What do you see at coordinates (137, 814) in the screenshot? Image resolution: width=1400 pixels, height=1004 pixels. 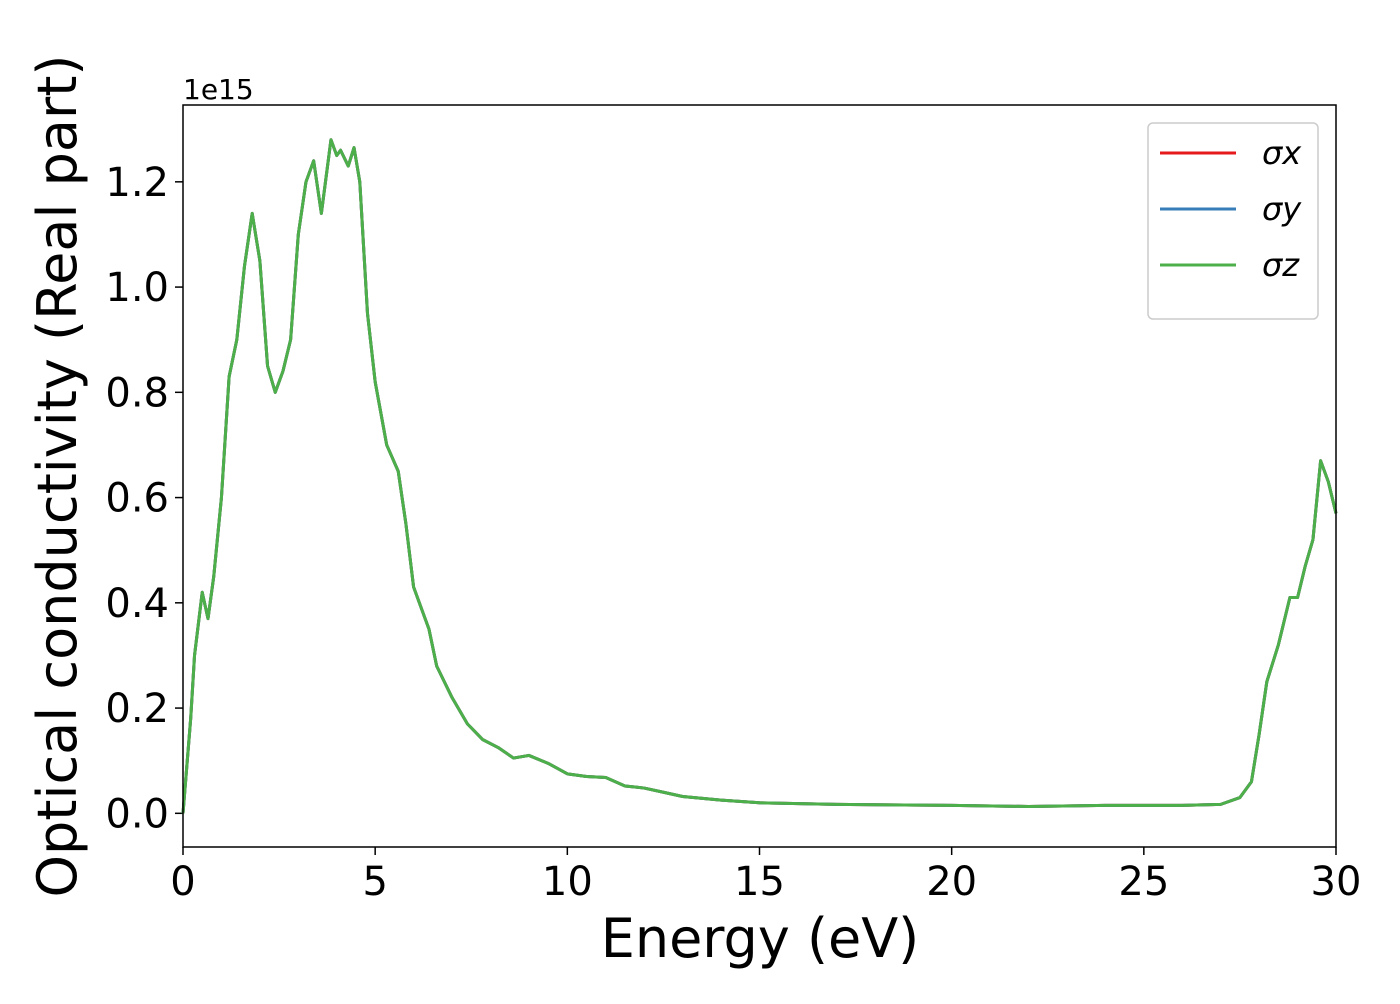 I see `y-tick-label: 0.0` at bounding box center [137, 814].